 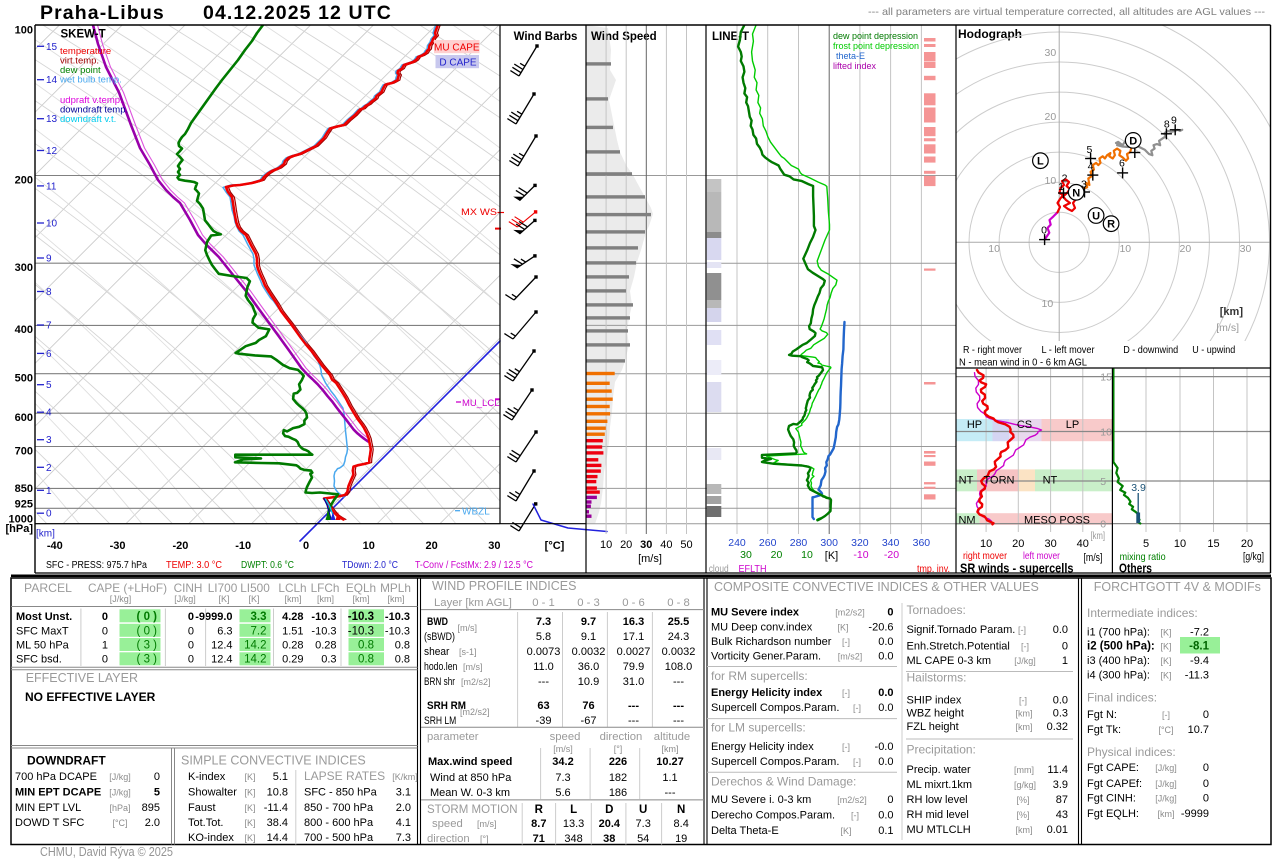 What do you see at coordinates (746, 555) in the screenshot?
I see `svg-text: 30` at bounding box center [746, 555].